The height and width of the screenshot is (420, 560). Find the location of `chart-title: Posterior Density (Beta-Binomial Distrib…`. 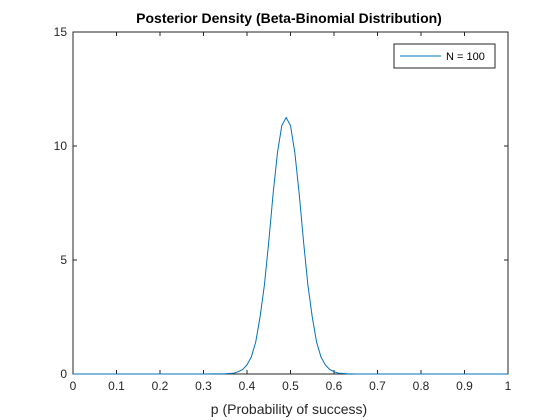

chart-title: Posterior Density (Beta-Binomial Distrib… is located at coordinates (289, 18).